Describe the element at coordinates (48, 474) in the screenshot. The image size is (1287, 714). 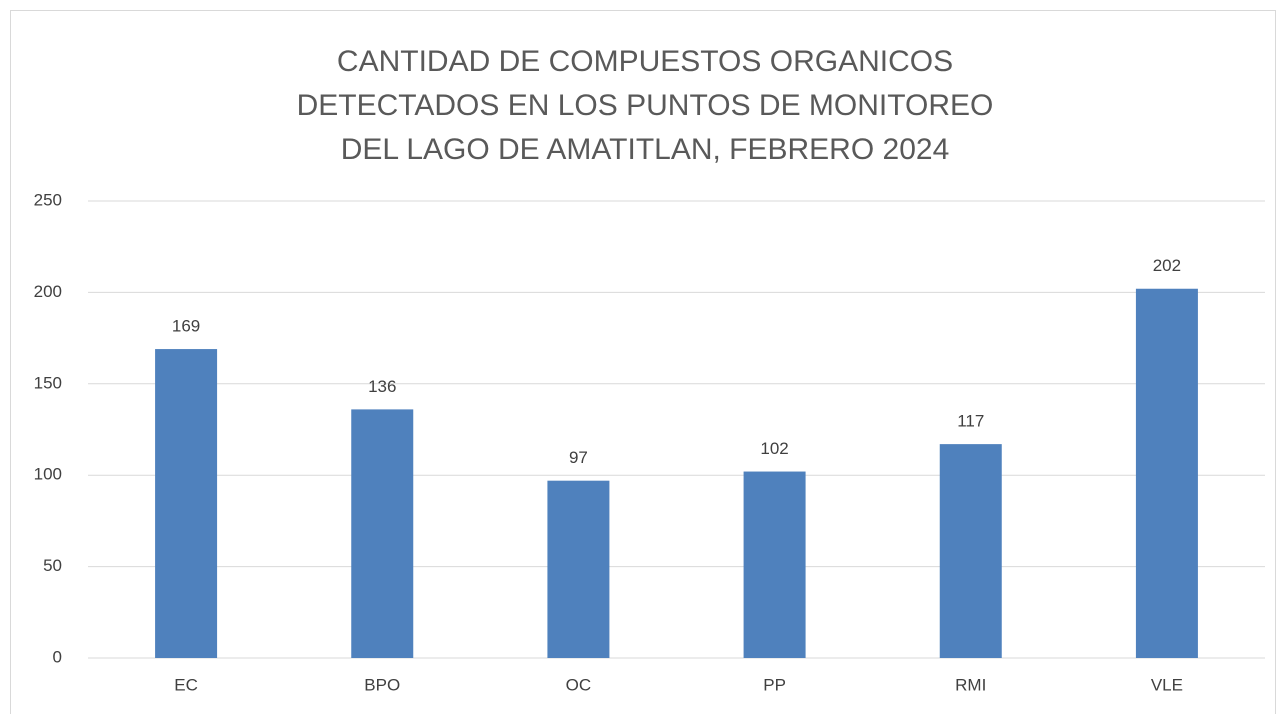
I see `y-tick-label: 100` at that location.